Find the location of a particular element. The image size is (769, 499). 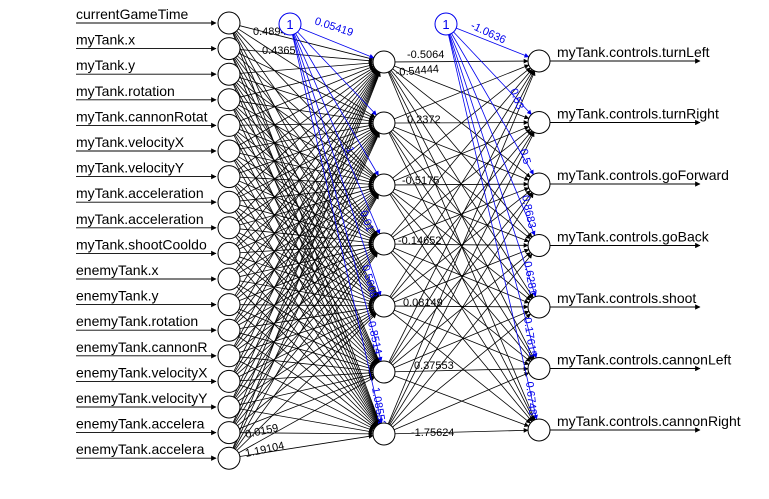

input-label: myTank.velocityX is located at coordinates (130, 142).